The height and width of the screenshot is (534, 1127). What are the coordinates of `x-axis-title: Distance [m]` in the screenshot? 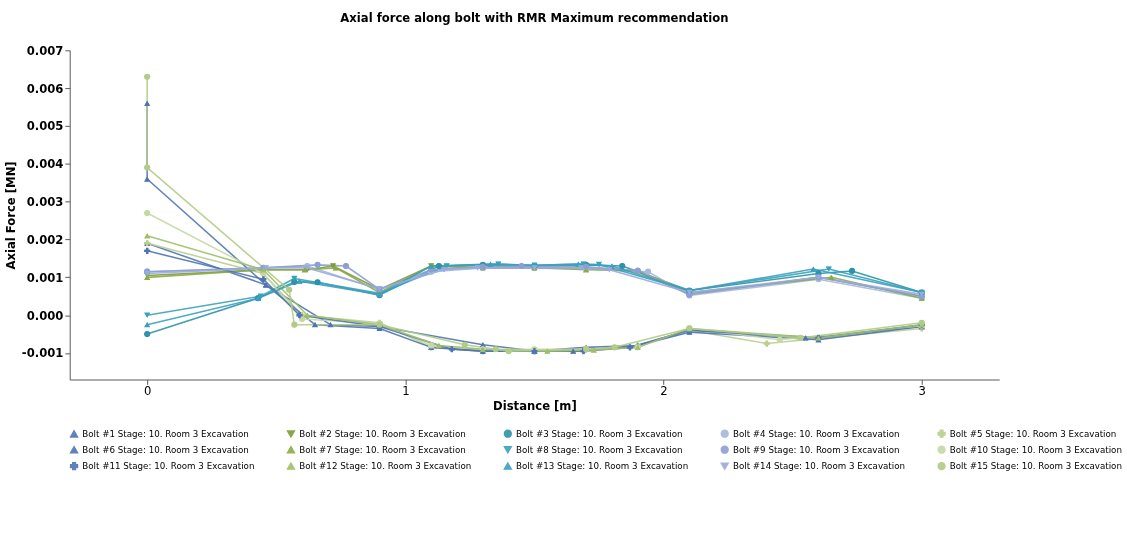 It's located at (535, 406).